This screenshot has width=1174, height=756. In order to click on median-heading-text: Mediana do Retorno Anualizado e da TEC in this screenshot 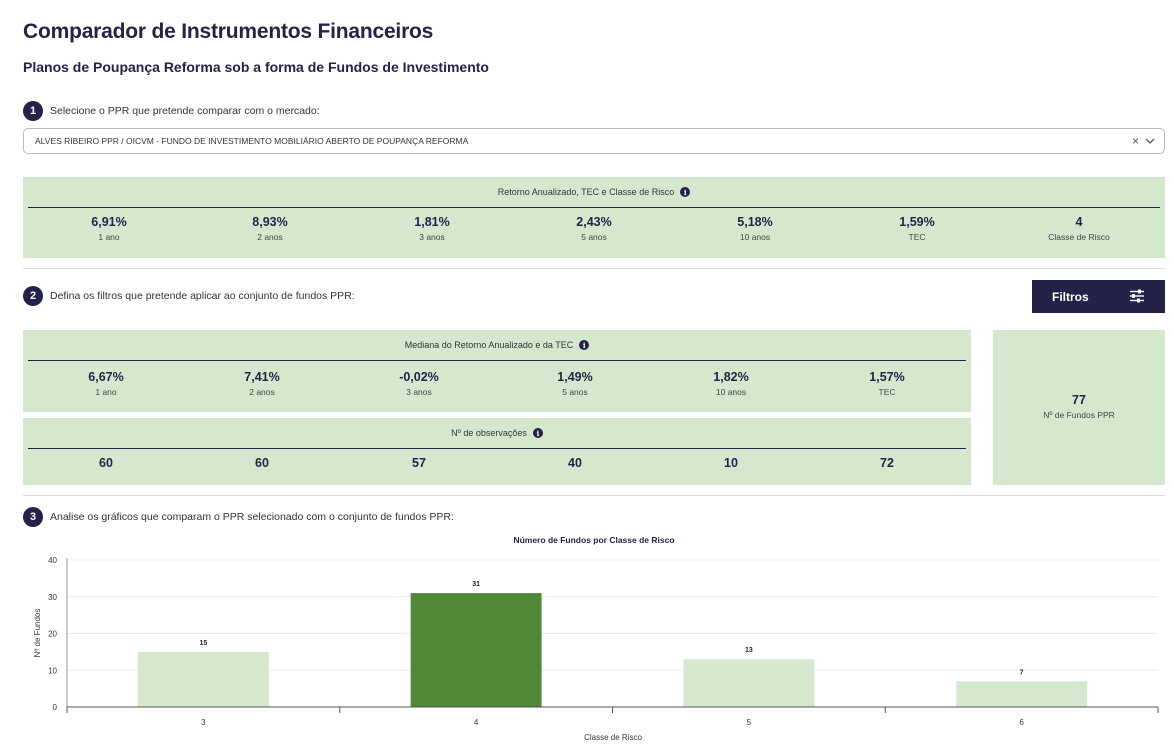, I will do `click(489, 345)`.